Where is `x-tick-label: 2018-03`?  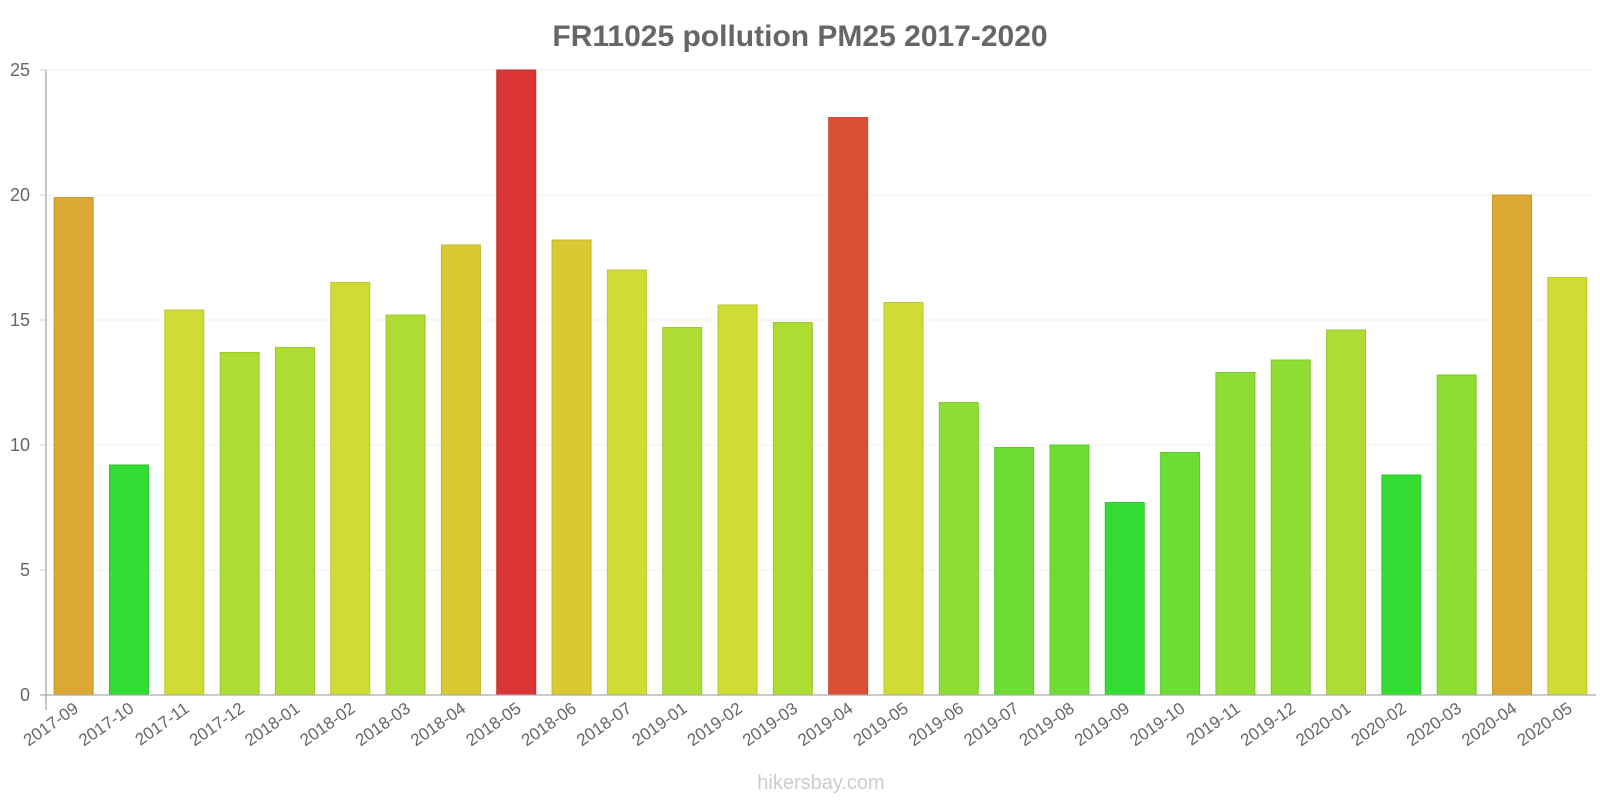
x-tick-label: 2018-03 is located at coordinates (383, 724).